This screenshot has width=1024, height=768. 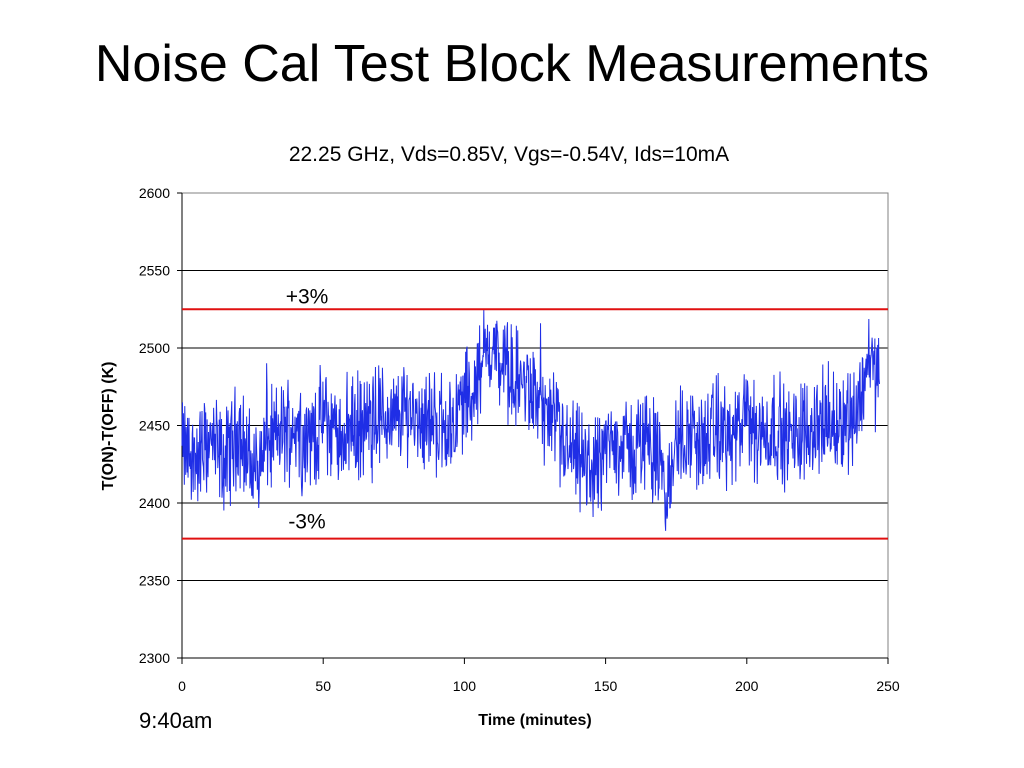 What do you see at coordinates (154, 581) in the screenshot?
I see `y-tick-label: 2350` at bounding box center [154, 581].